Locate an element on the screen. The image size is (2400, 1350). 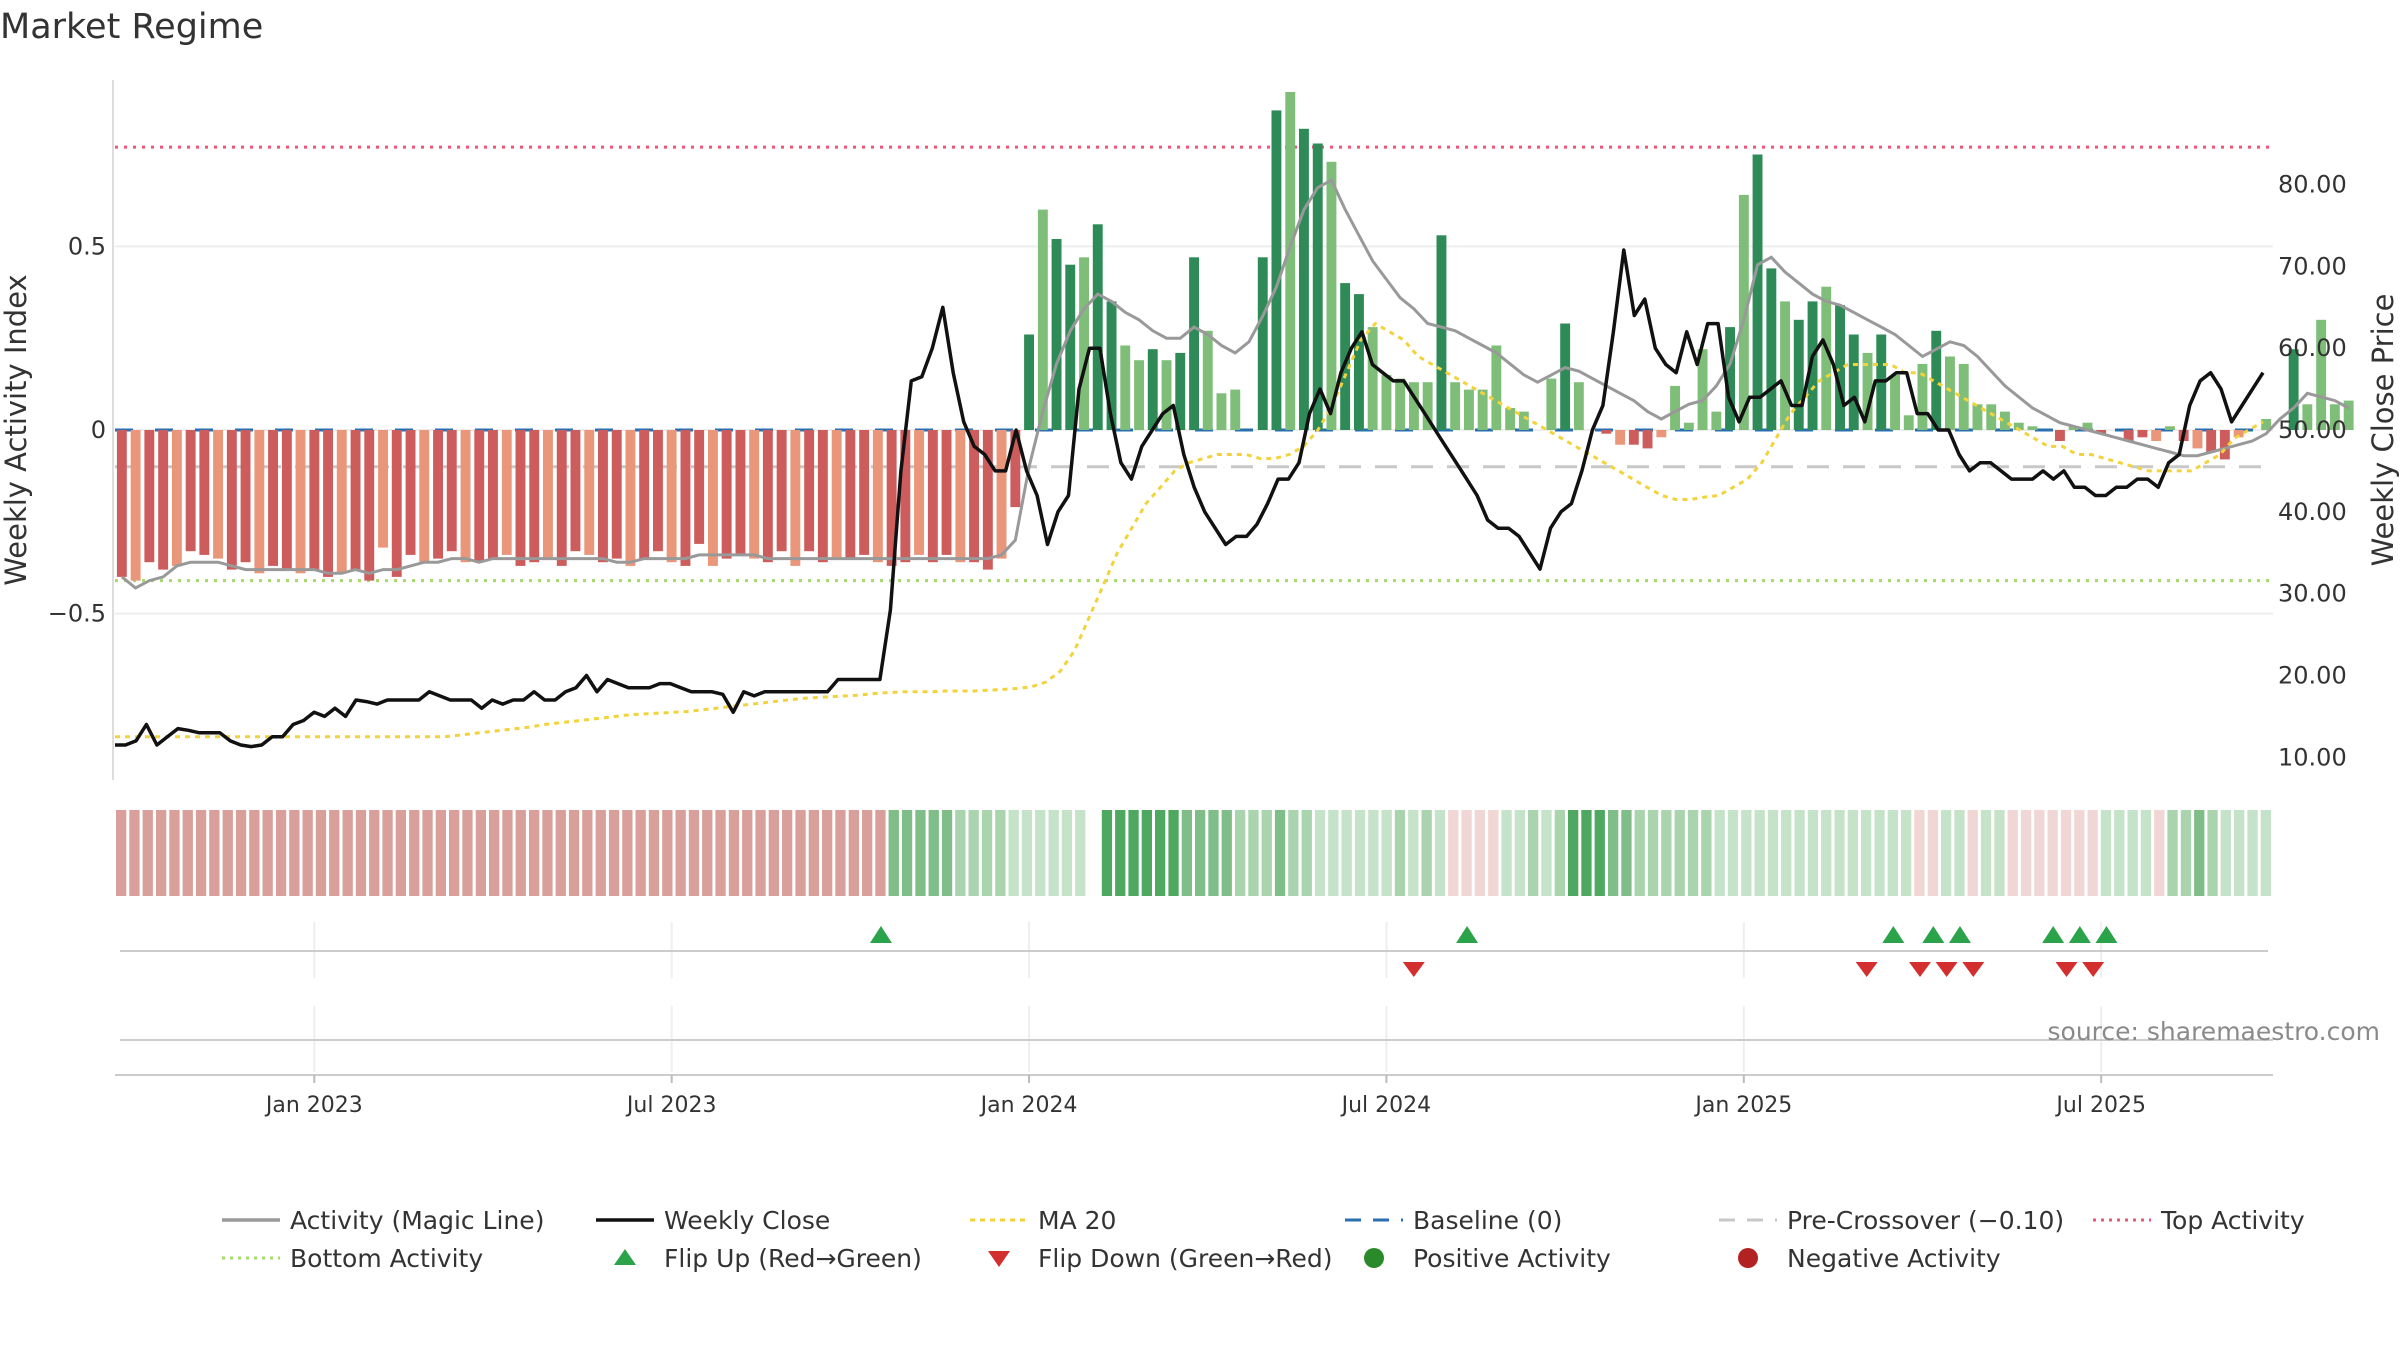
green-dot-icon is located at coordinates (1374, 1258).